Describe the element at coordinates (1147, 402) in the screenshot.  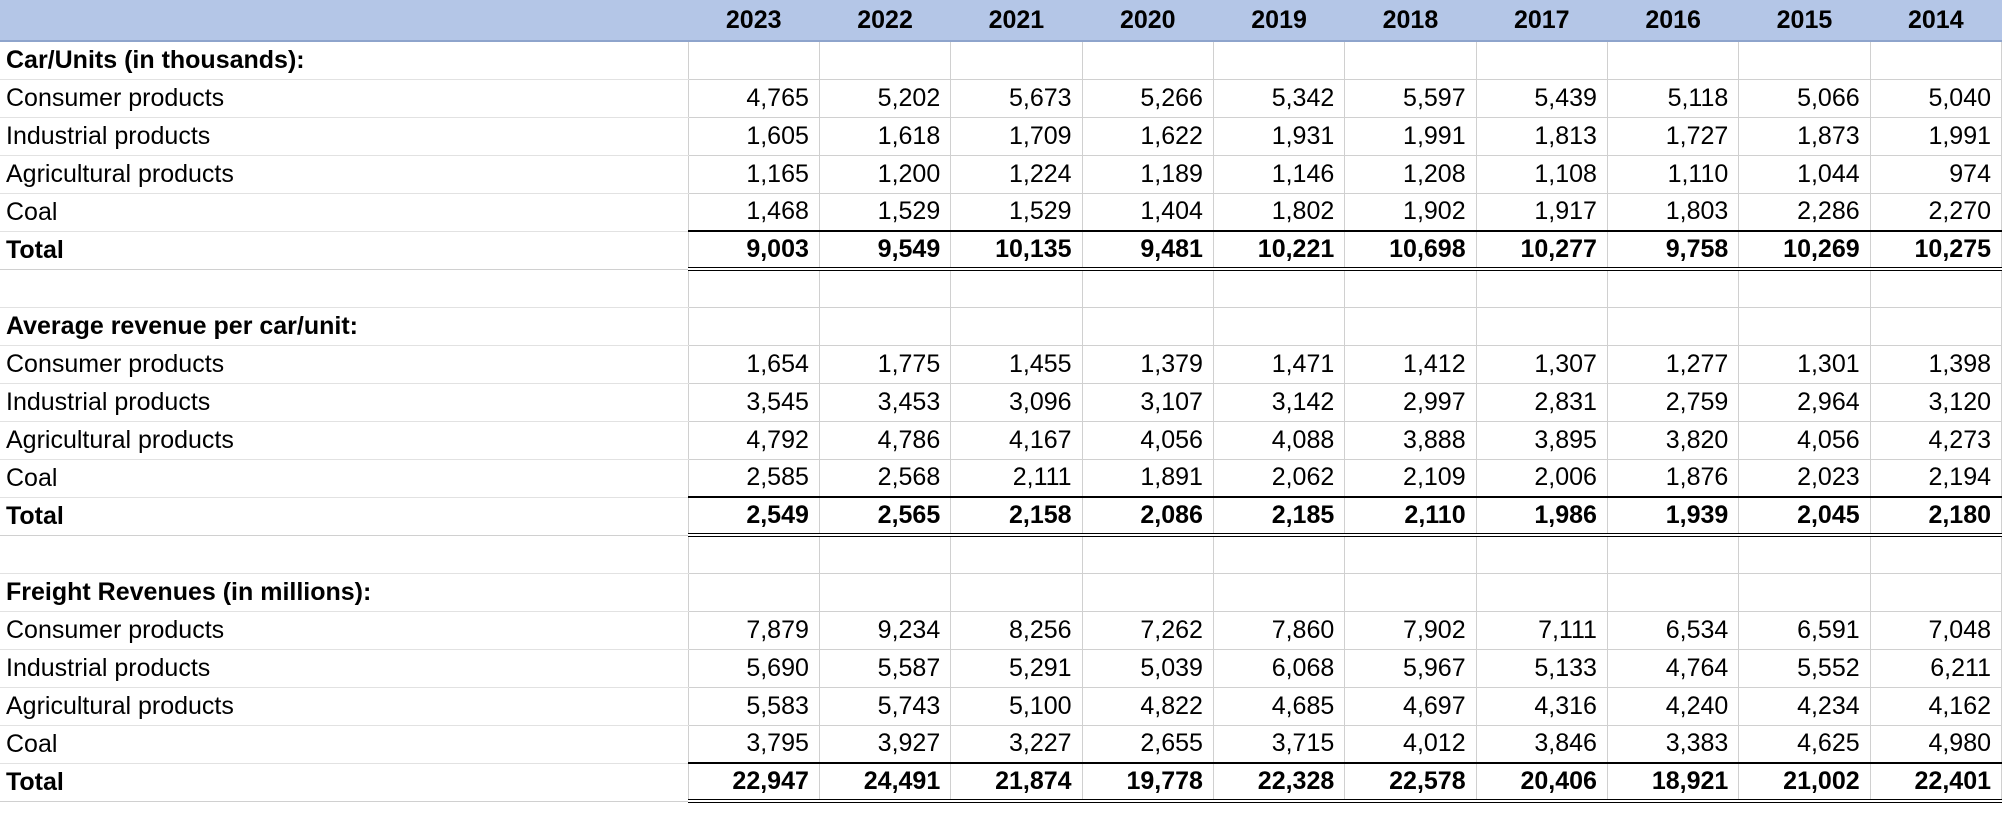
I see `value-cell: 3,107` at that location.